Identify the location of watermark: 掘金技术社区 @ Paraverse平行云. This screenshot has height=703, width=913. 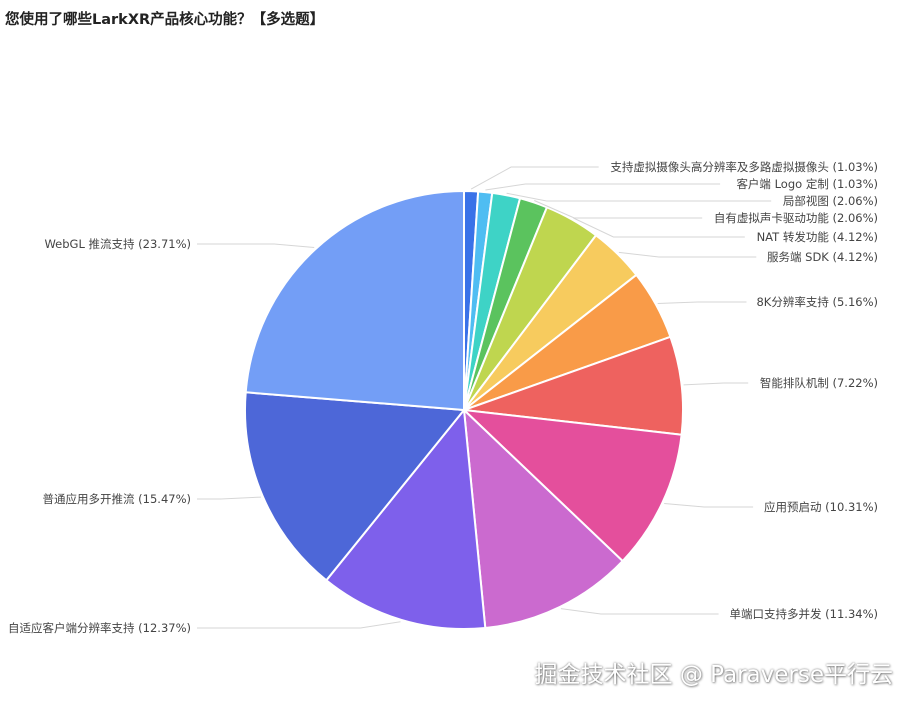
(713, 675).